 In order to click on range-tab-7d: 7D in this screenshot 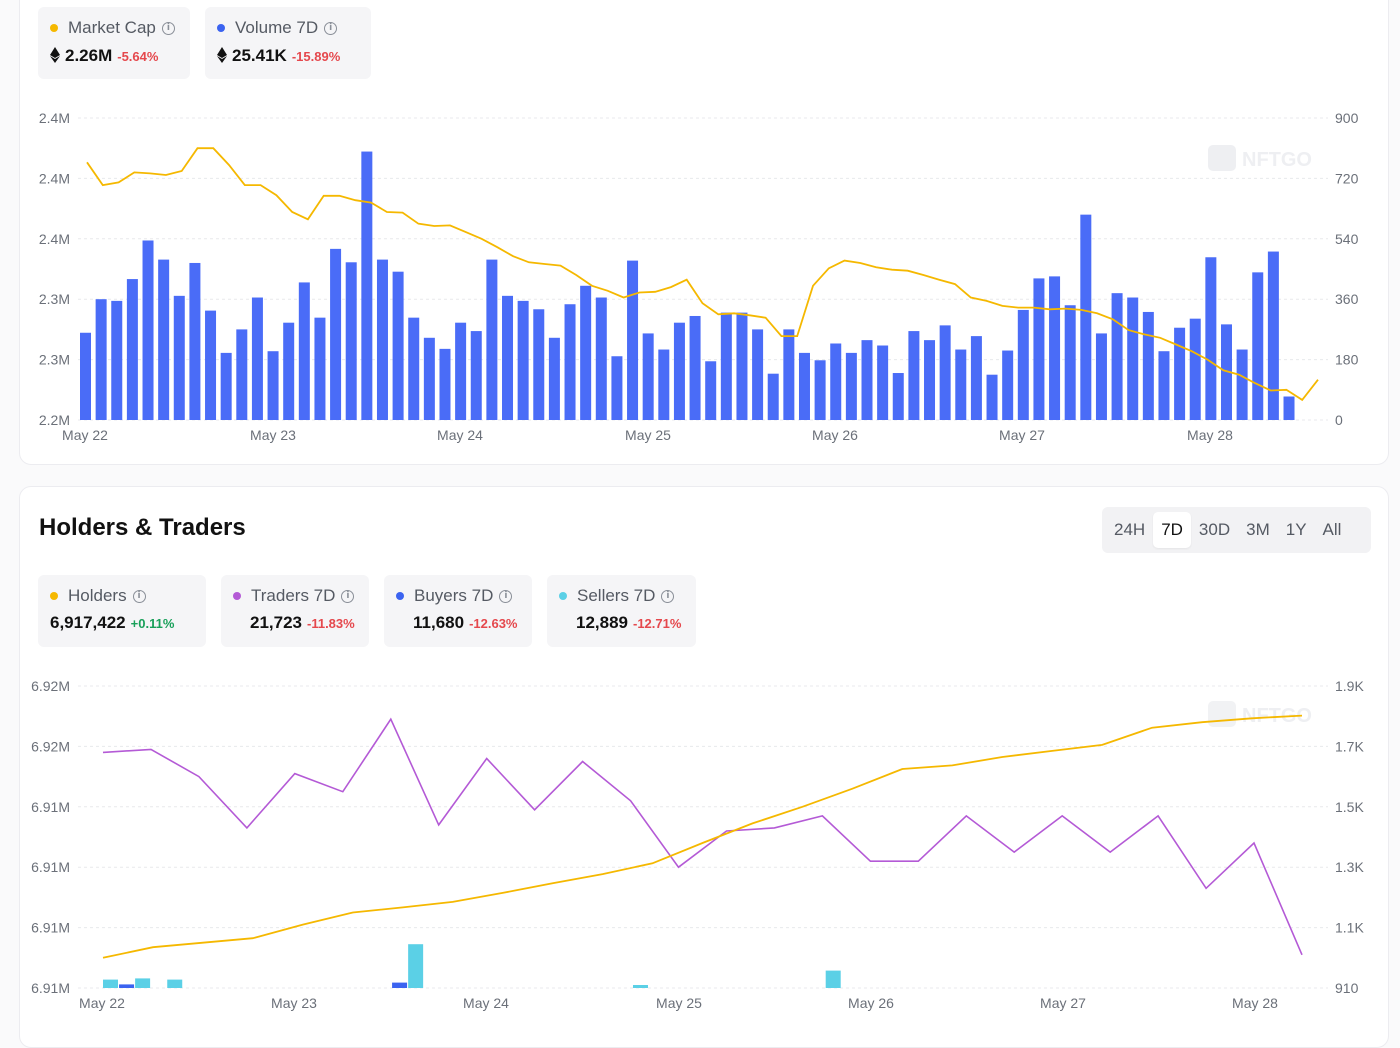, I will do `click(1172, 530)`.